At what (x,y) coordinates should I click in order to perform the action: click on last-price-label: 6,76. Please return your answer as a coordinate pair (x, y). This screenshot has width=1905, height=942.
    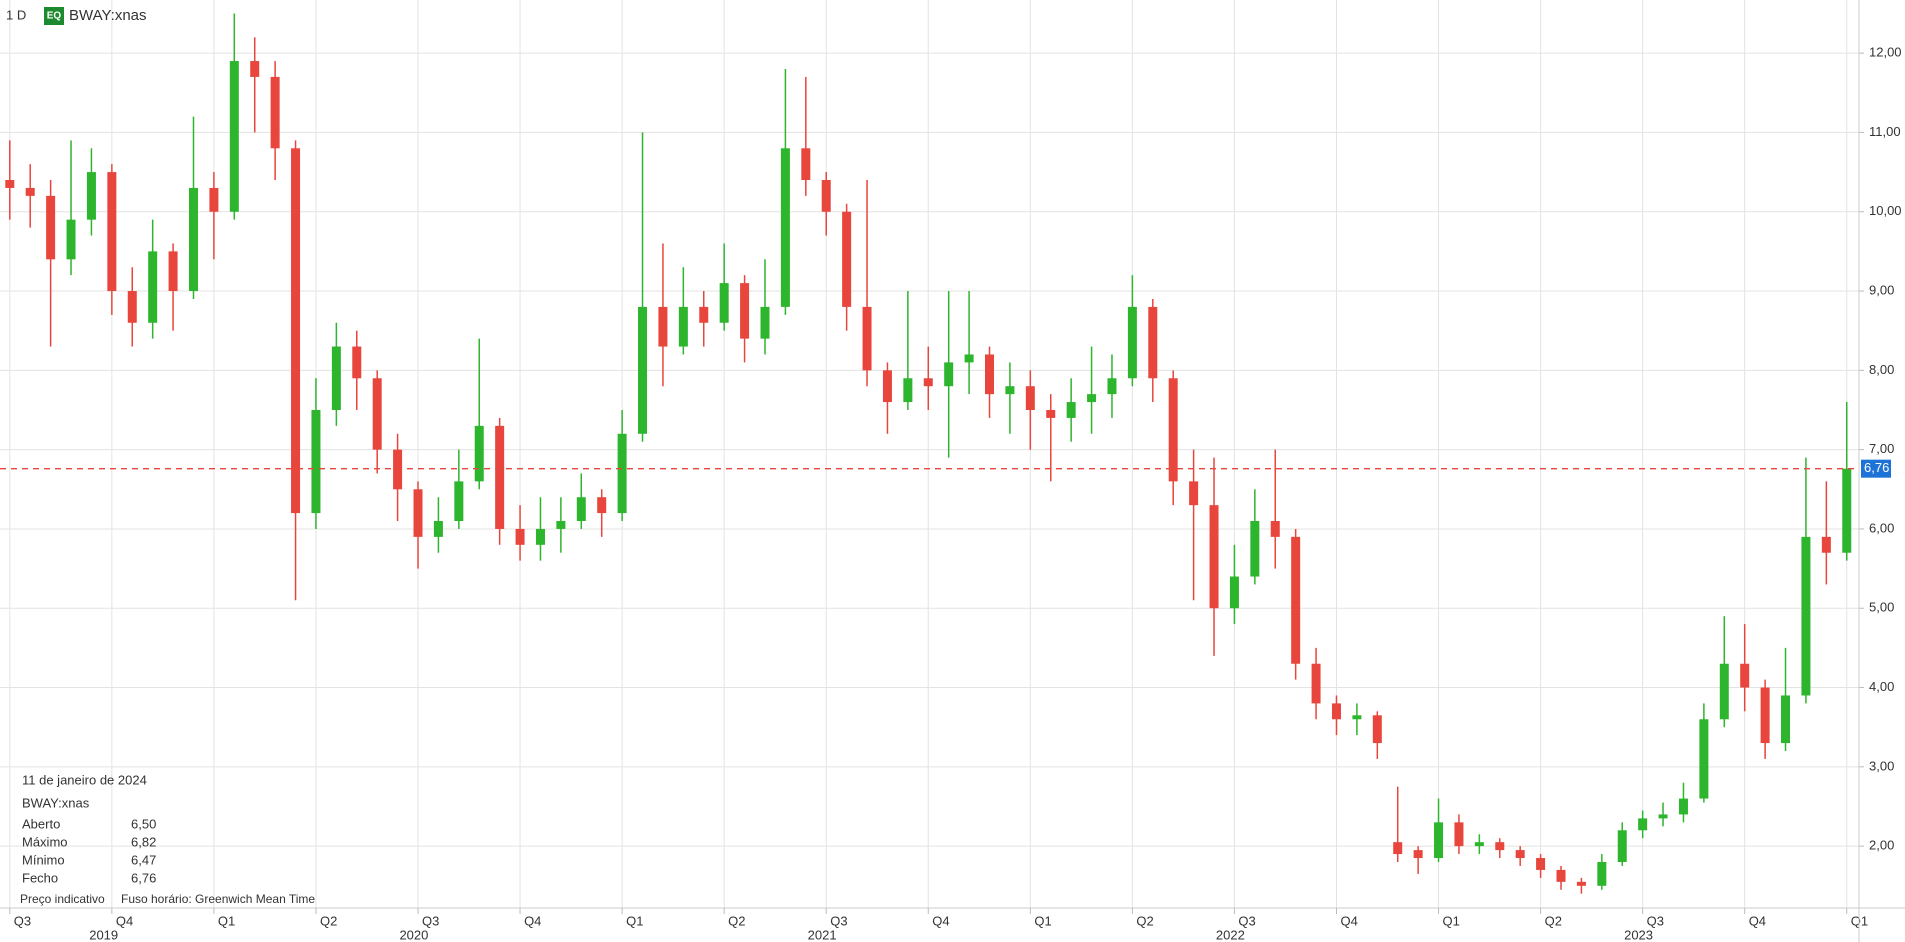
    Looking at the image, I should click on (1876, 467).